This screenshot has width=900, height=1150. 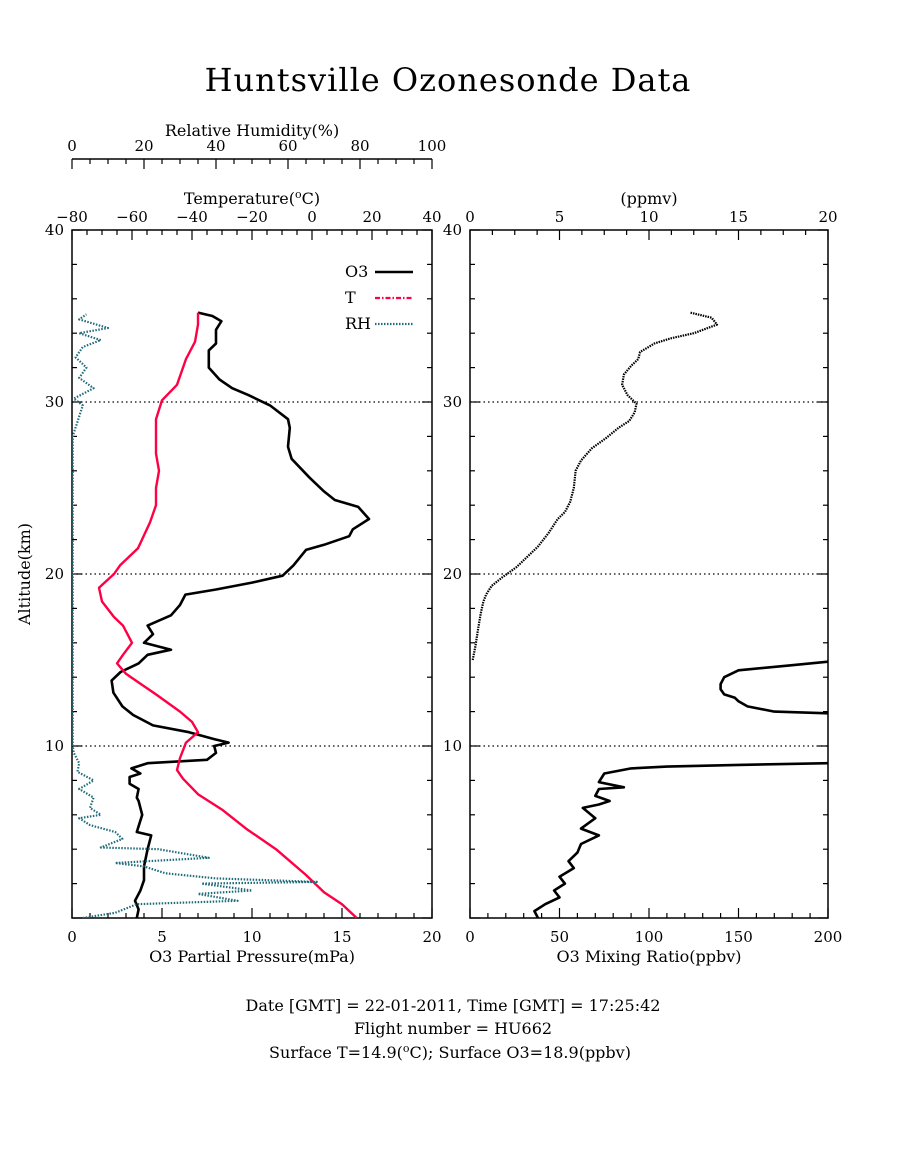 What do you see at coordinates (828, 937) in the screenshot?
I see `bottom-x-tick-label: 200` at bounding box center [828, 937].